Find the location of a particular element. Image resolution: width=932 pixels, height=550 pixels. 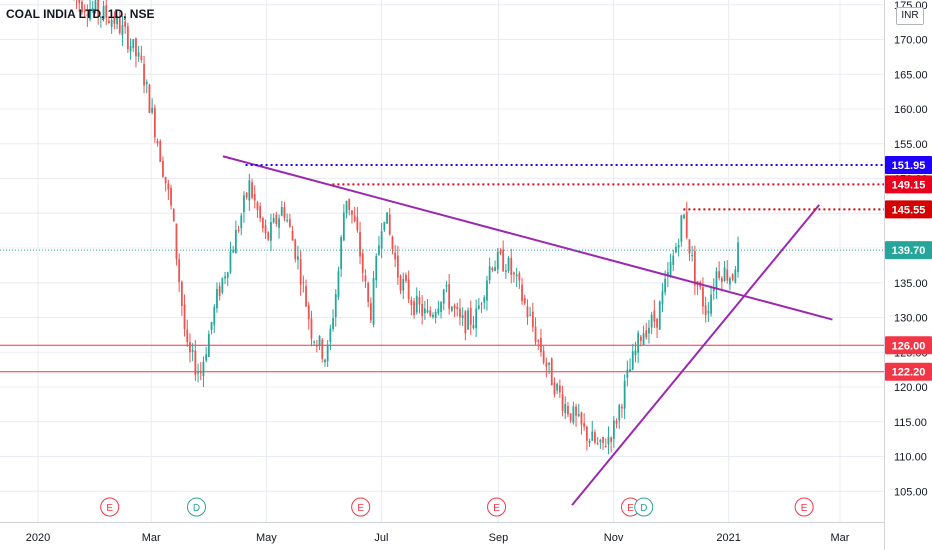

y-tick-label: 135.00 is located at coordinates (911, 284).